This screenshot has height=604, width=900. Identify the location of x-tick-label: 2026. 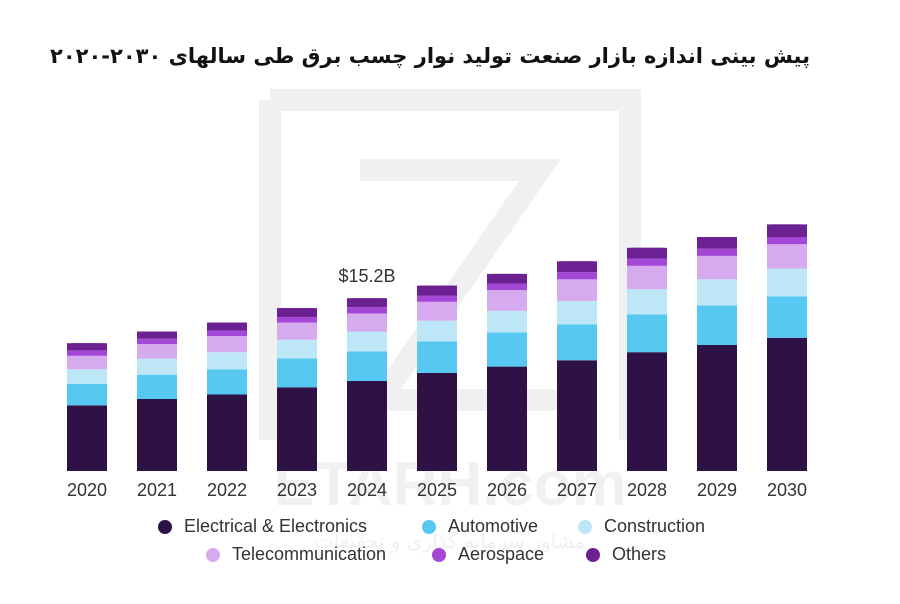
(507, 490).